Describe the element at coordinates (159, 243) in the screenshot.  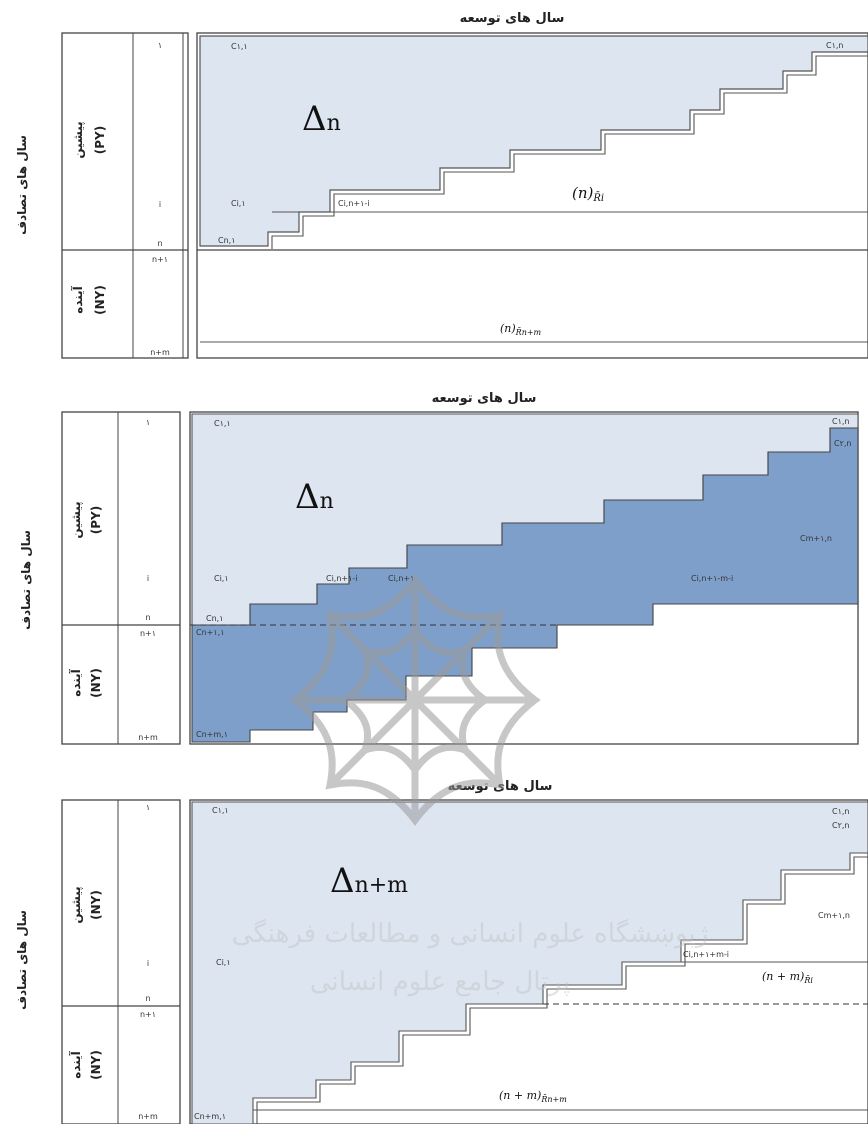
I see `panel-1-row-n: n` at that location.